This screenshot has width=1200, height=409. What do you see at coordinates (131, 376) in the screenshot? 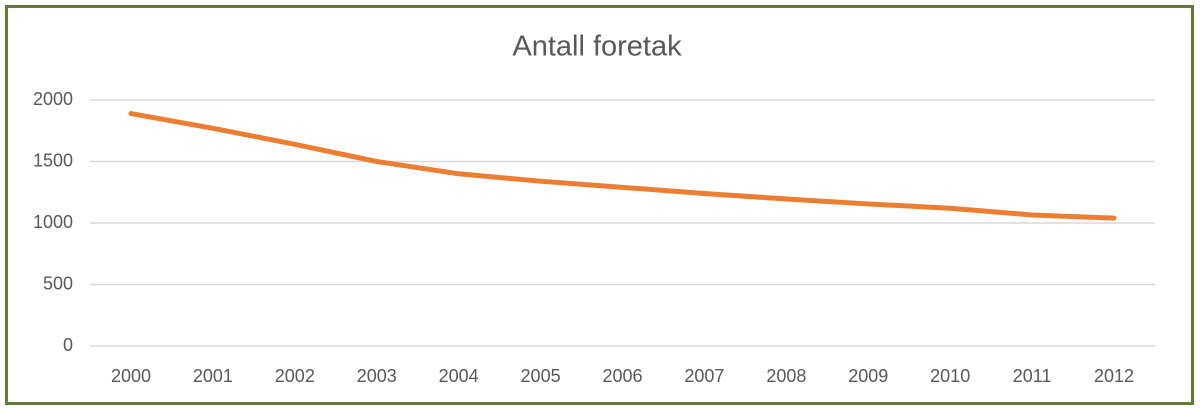
I see `x-tick-label: 2000` at bounding box center [131, 376].